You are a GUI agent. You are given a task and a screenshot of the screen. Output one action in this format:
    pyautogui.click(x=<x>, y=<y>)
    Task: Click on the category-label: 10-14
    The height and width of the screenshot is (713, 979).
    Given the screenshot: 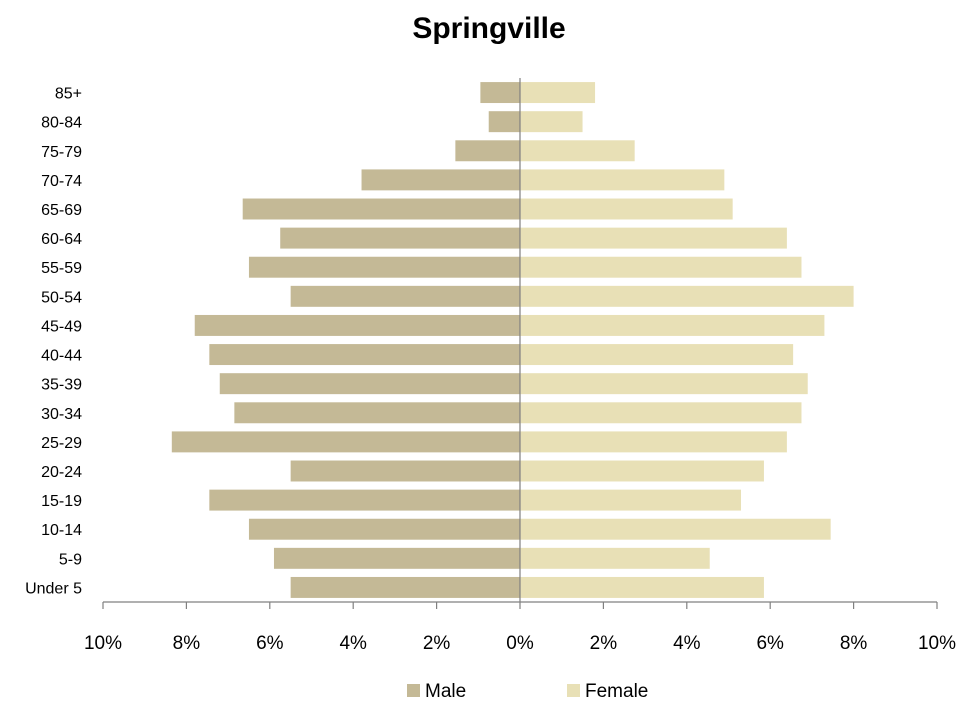 What is the action you would take?
    pyautogui.click(x=61, y=530)
    